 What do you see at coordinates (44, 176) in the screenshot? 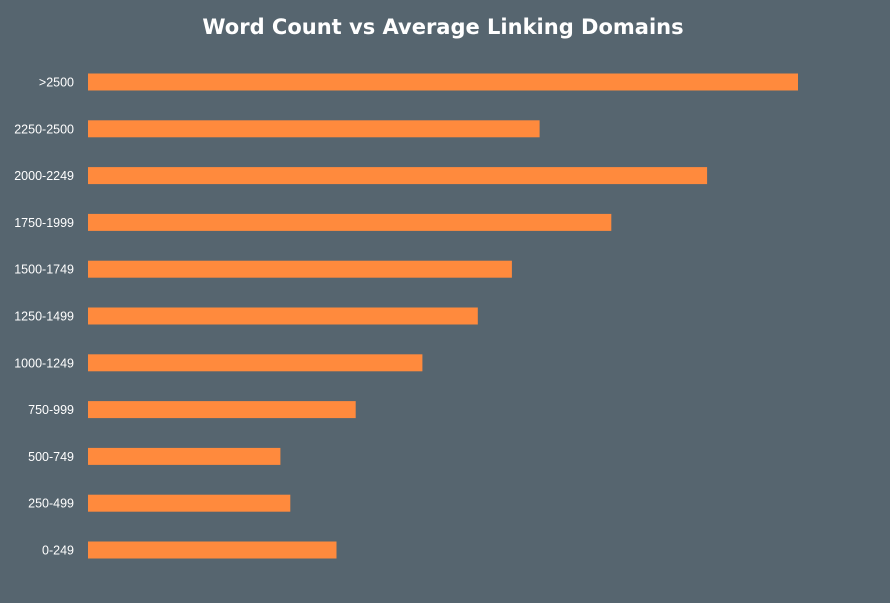
I see `category-label-2000-2249: 2000-2249` at bounding box center [44, 176].